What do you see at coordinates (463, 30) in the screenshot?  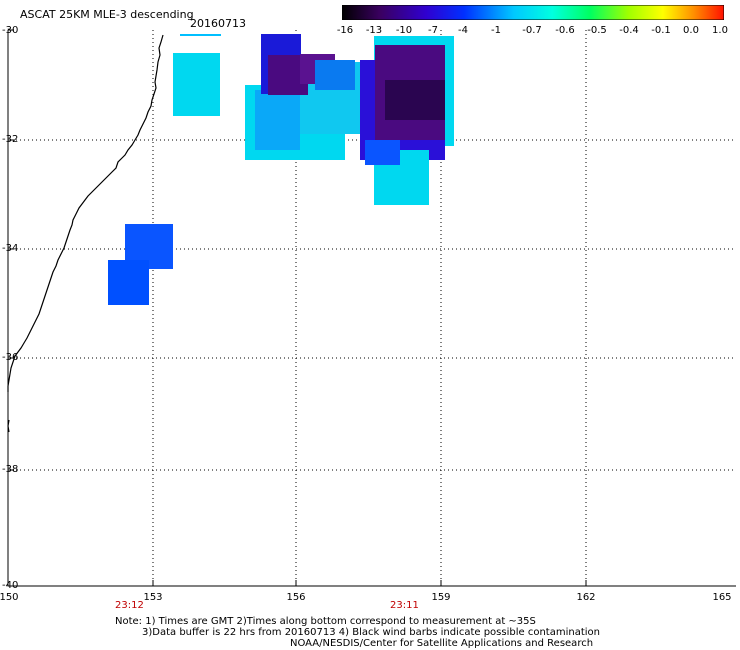 I see `colorbar-label-4: -4` at bounding box center [463, 30].